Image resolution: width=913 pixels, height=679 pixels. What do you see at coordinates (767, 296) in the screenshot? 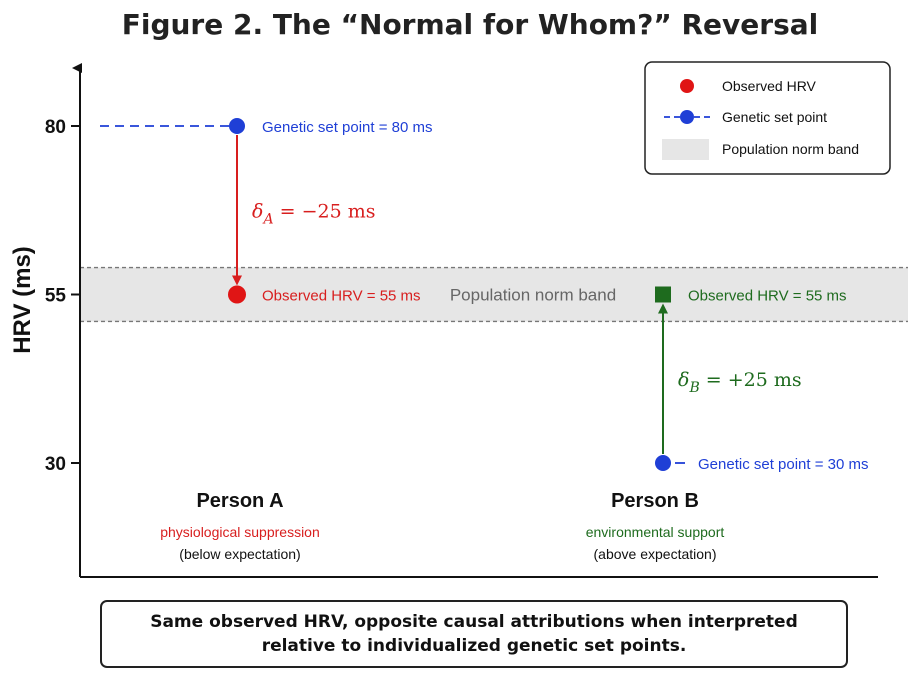
I see `person-b-observed-label: Observed HRV = 55 ms` at bounding box center [767, 296].